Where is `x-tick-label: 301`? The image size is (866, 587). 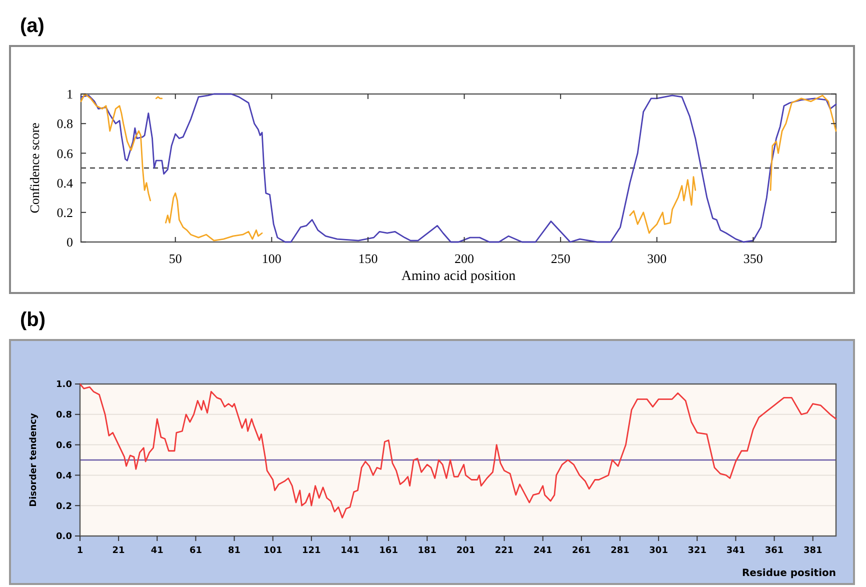 x-tick-label: 301 is located at coordinates (658, 551).